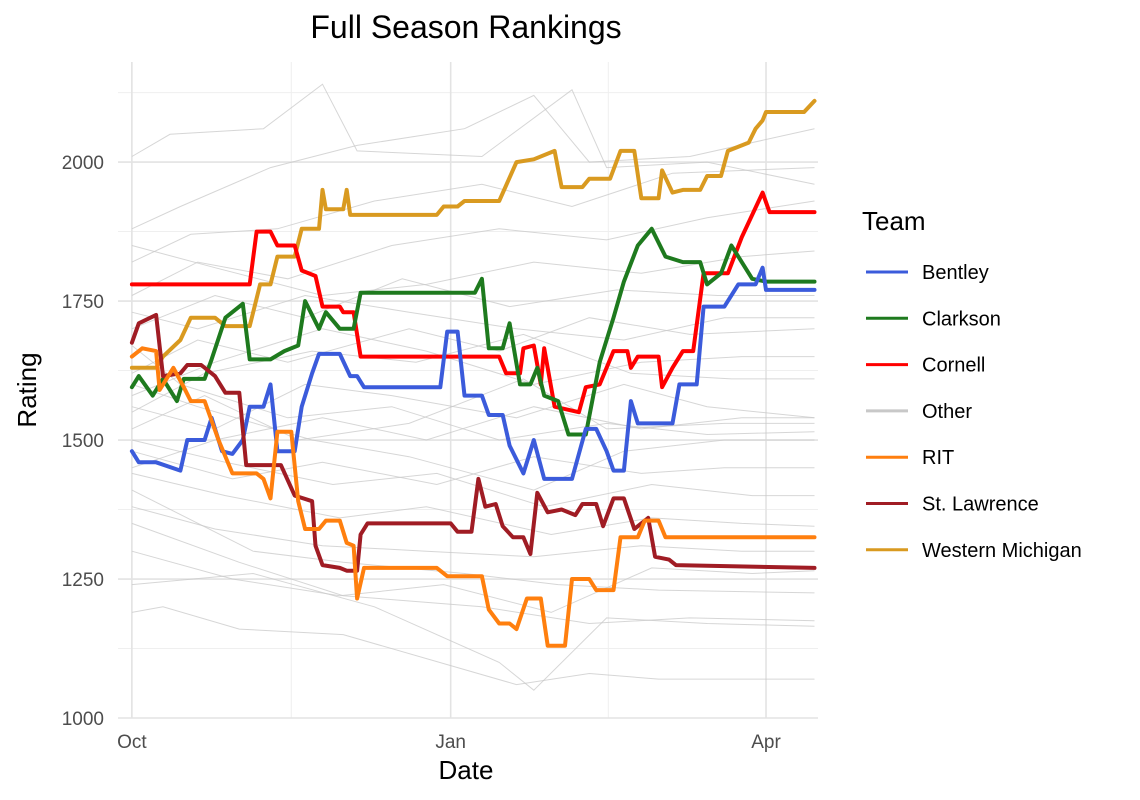  Describe the element at coordinates (766, 742) in the screenshot. I see `x-tick-label: Apr` at that location.